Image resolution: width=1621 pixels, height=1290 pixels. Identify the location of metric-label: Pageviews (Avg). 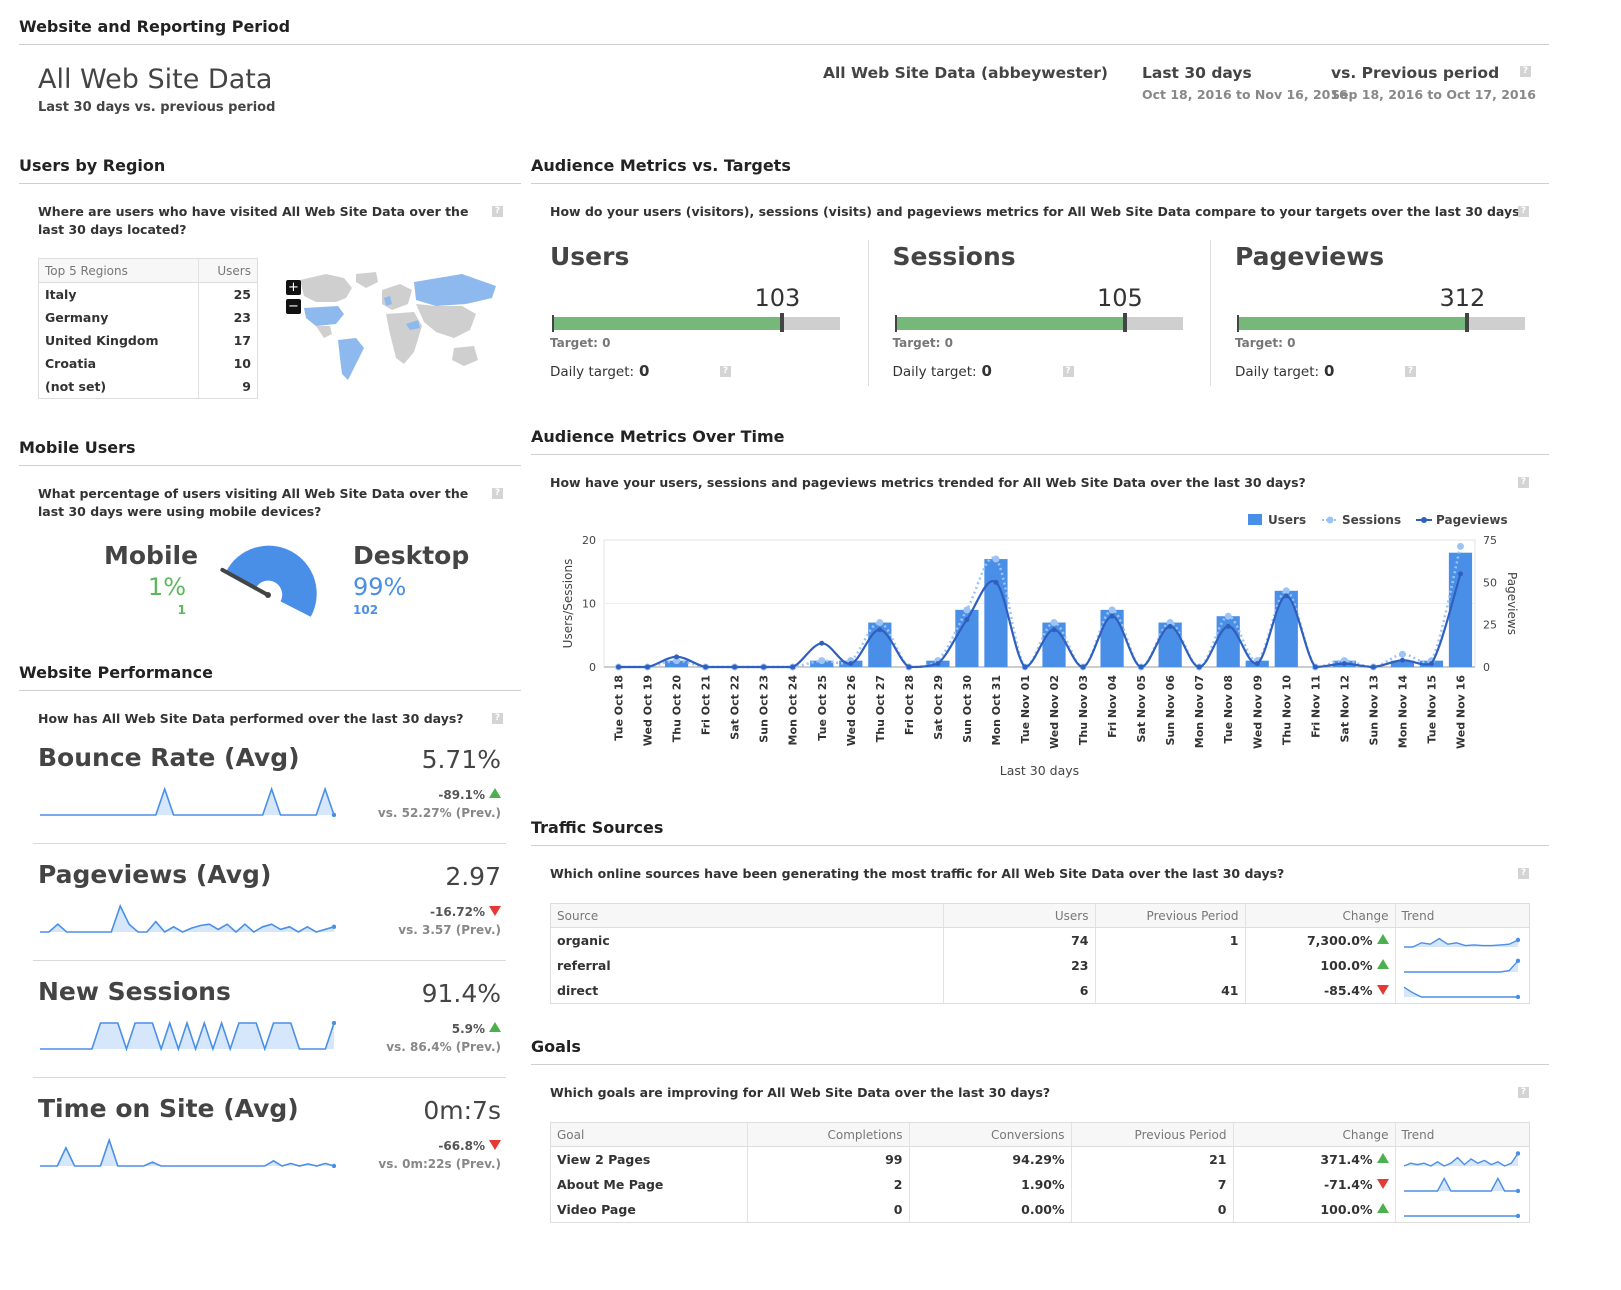
(155, 874).